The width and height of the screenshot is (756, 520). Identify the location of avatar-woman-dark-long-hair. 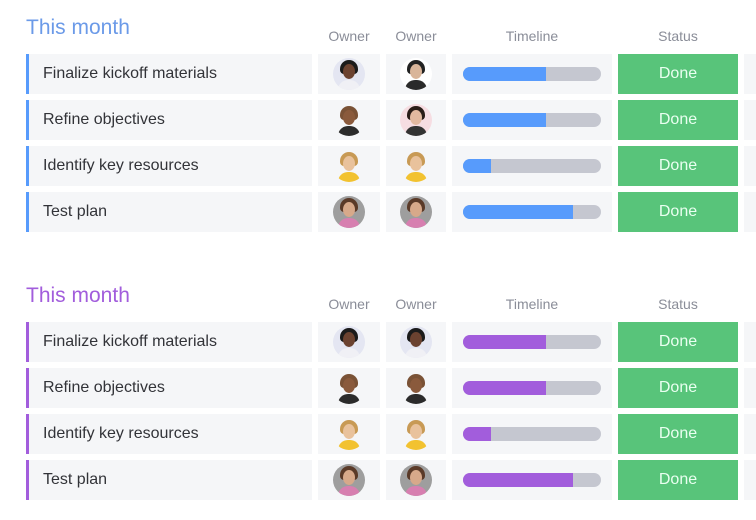
(416, 120).